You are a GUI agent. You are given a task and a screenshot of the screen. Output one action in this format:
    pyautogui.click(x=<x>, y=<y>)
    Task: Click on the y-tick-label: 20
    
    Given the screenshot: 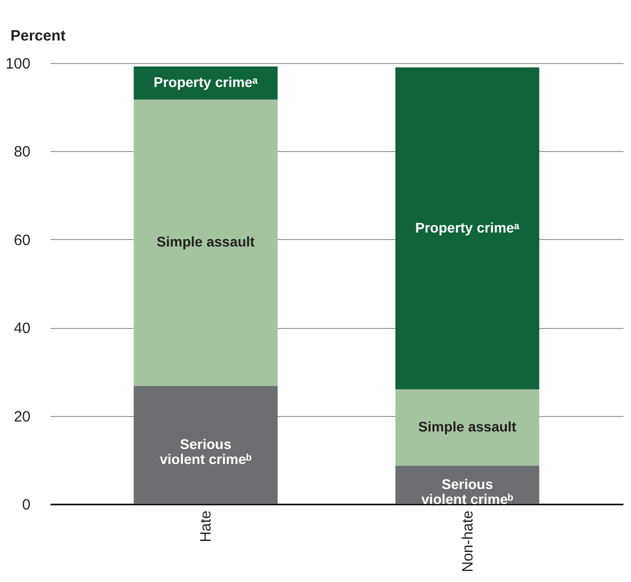 What is the action you would take?
    pyautogui.click(x=22, y=417)
    